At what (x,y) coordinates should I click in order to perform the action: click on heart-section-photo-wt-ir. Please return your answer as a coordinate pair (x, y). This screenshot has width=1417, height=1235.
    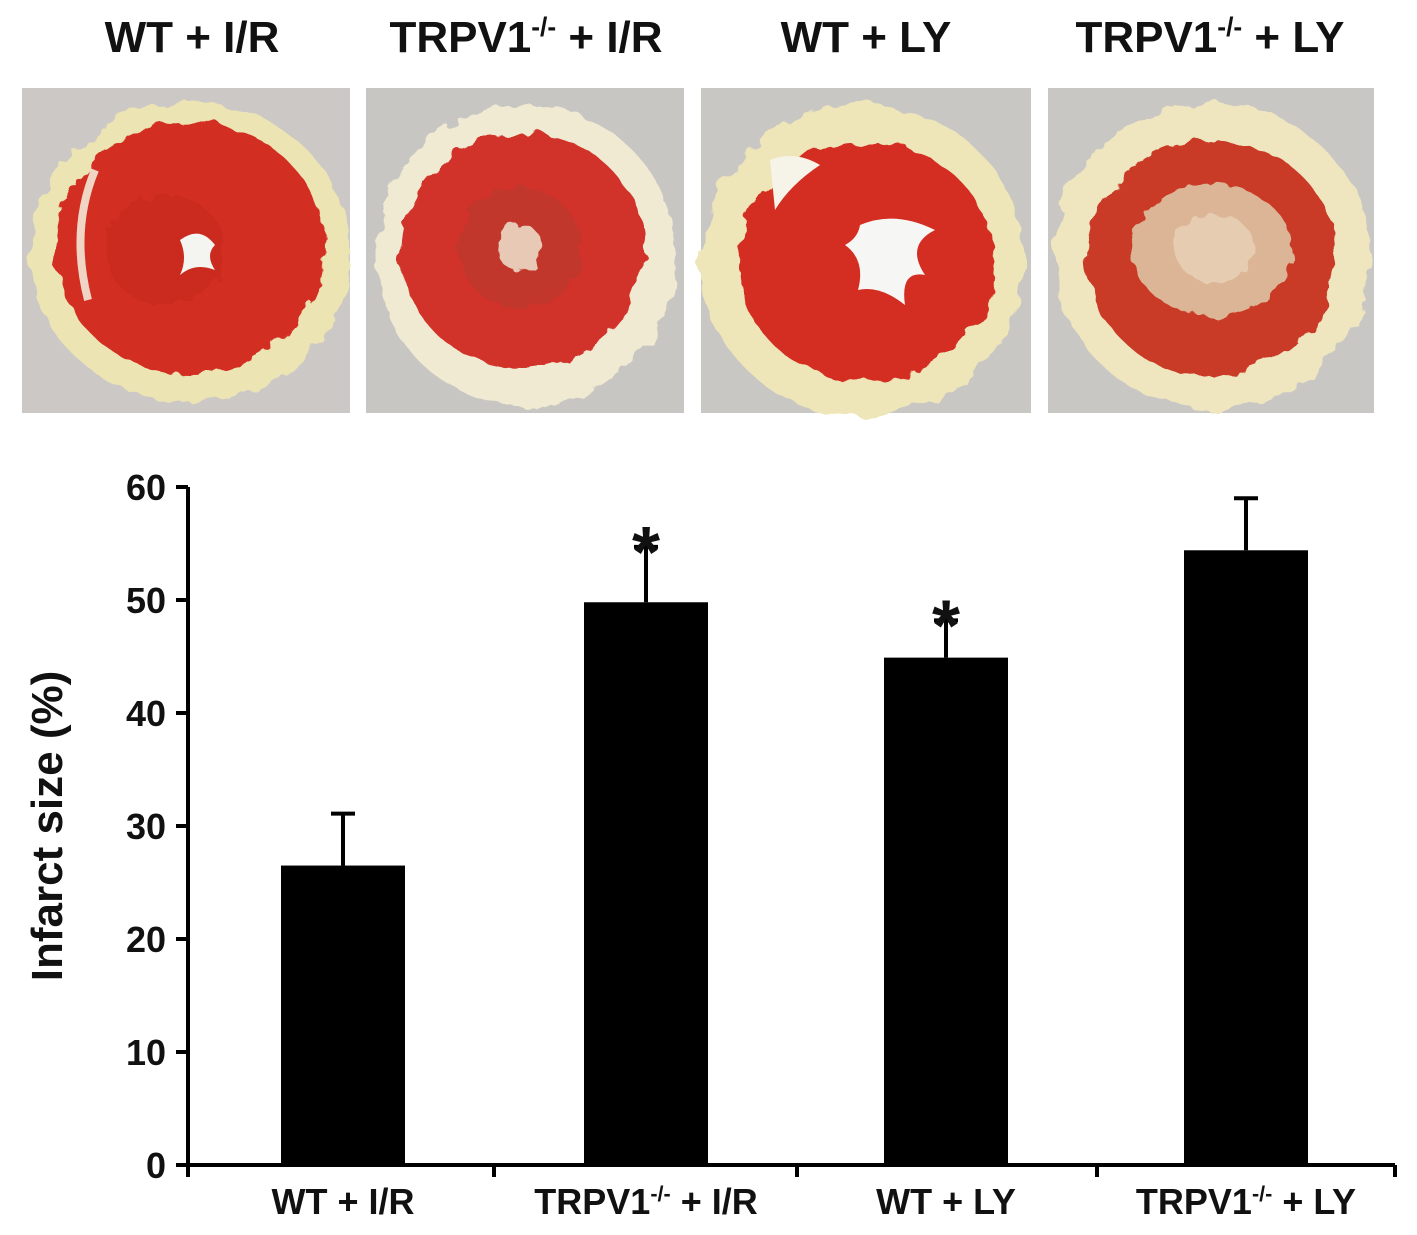
    Looking at the image, I should click on (186, 250).